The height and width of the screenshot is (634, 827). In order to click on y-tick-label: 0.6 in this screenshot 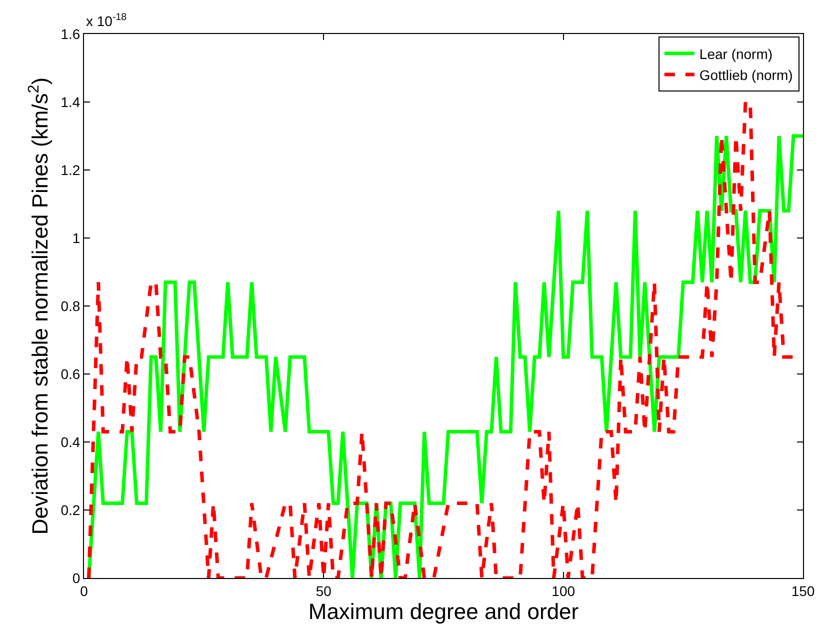, I will do `click(70, 374)`.